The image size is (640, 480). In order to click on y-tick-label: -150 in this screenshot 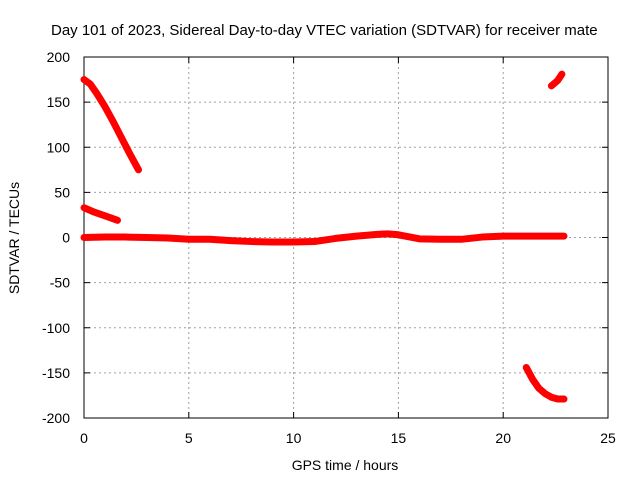, I will do `click(56, 373)`.